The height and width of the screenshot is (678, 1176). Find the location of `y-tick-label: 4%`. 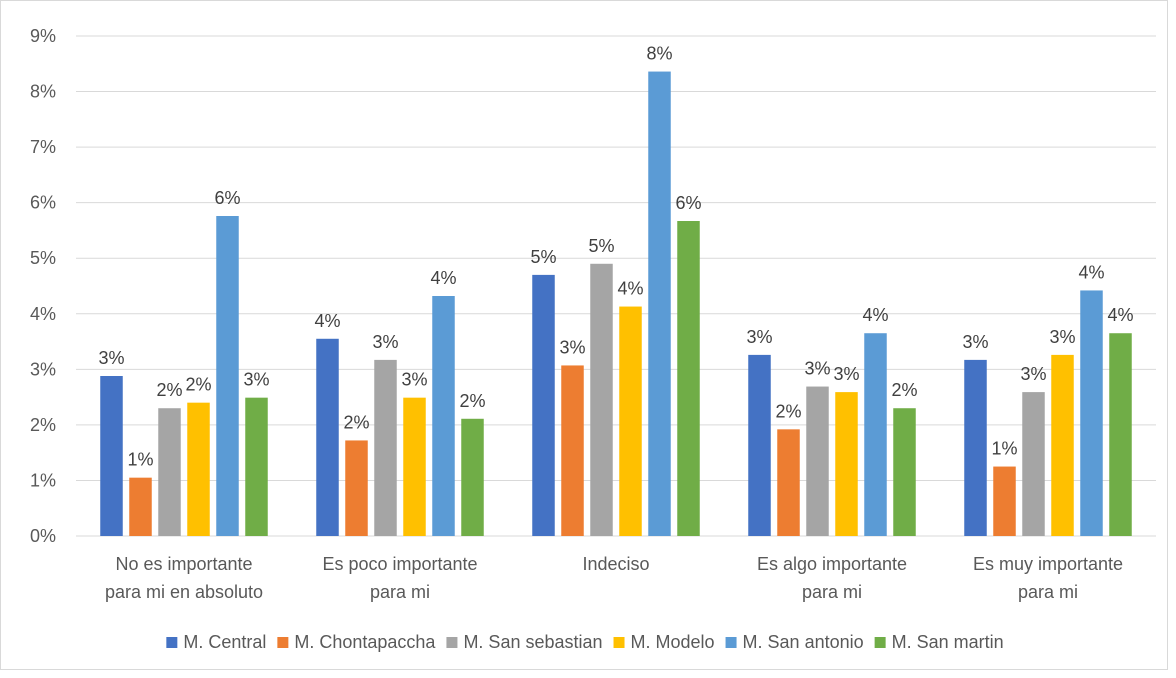

y-tick-label: 4% is located at coordinates (43, 314).